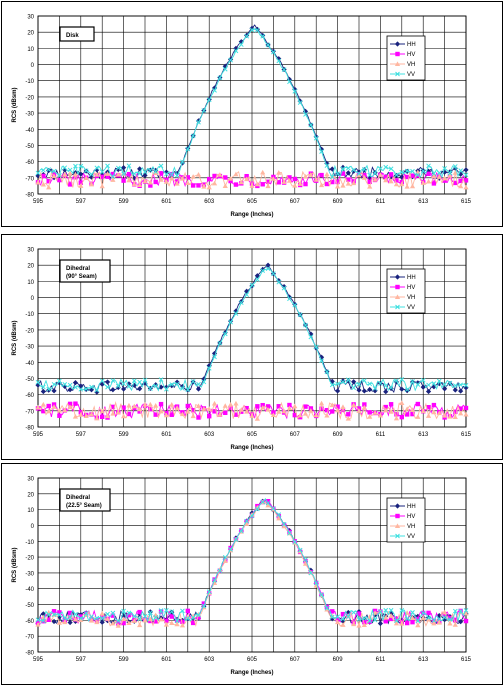  What do you see at coordinates (29, 574) in the screenshot?
I see `y-tick-label: -30` at bounding box center [29, 574].